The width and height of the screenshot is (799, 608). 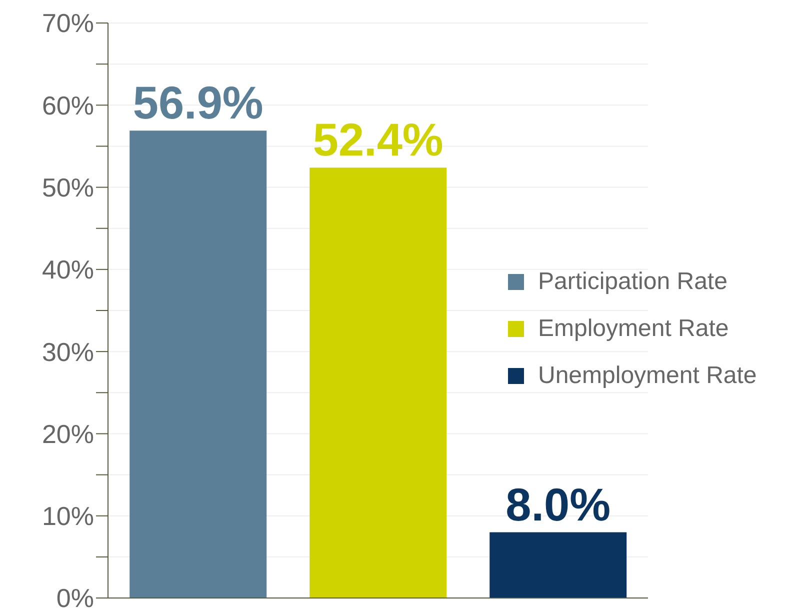 What do you see at coordinates (68, 351) in the screenshot?
I see `y-tick-label: 30%` at bounding box center [68, 351].